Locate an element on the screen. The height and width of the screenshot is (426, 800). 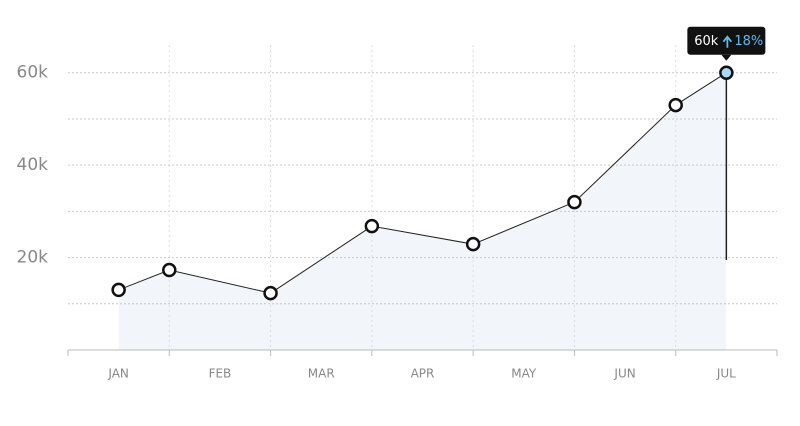
tooltip-value: 60k is located at coordinates (706, 41).